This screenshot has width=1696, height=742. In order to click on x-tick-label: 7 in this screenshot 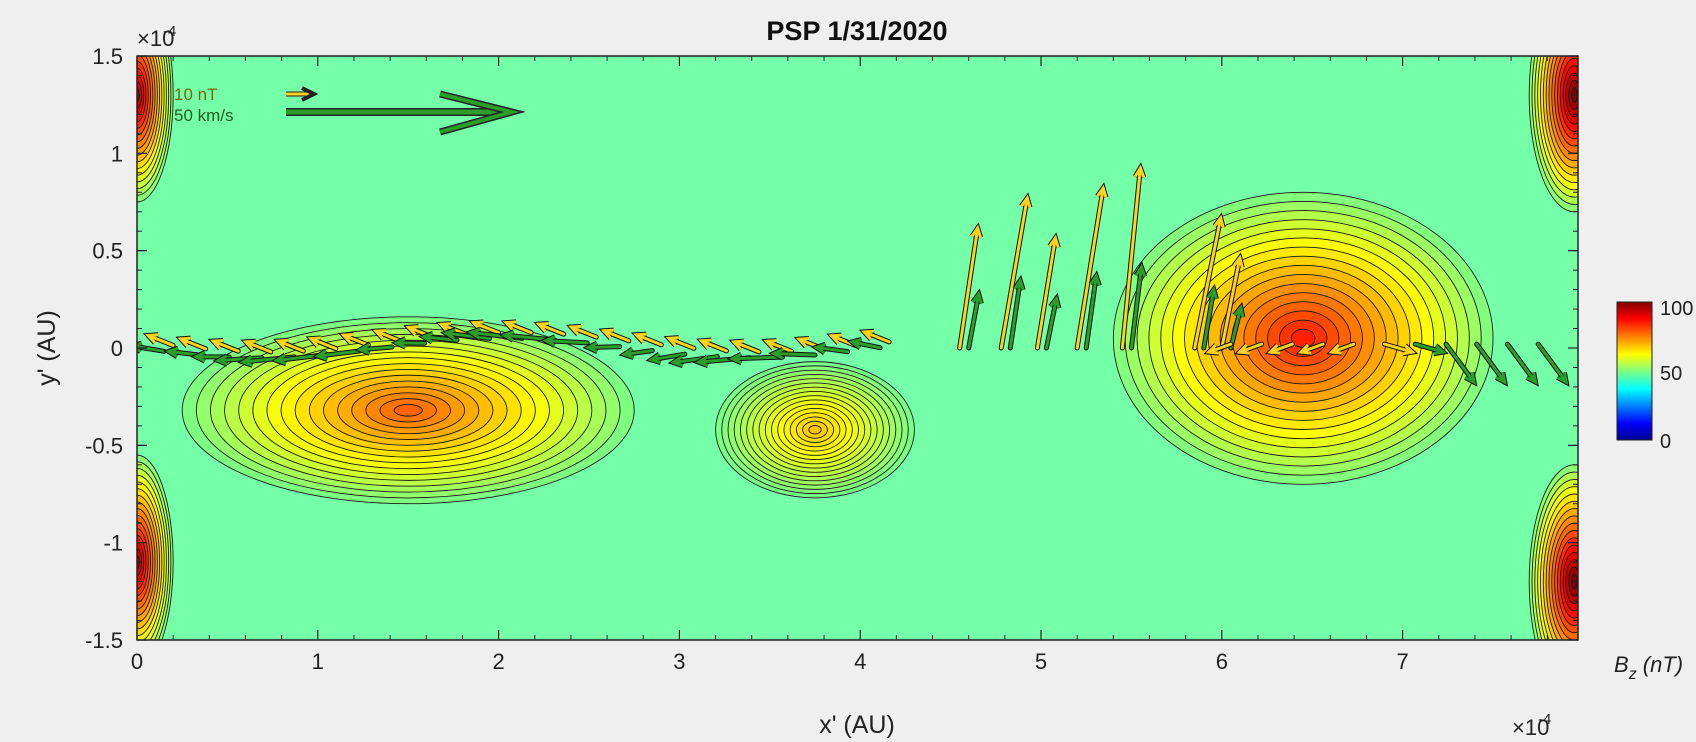, I will do `click(1402, 661)`.